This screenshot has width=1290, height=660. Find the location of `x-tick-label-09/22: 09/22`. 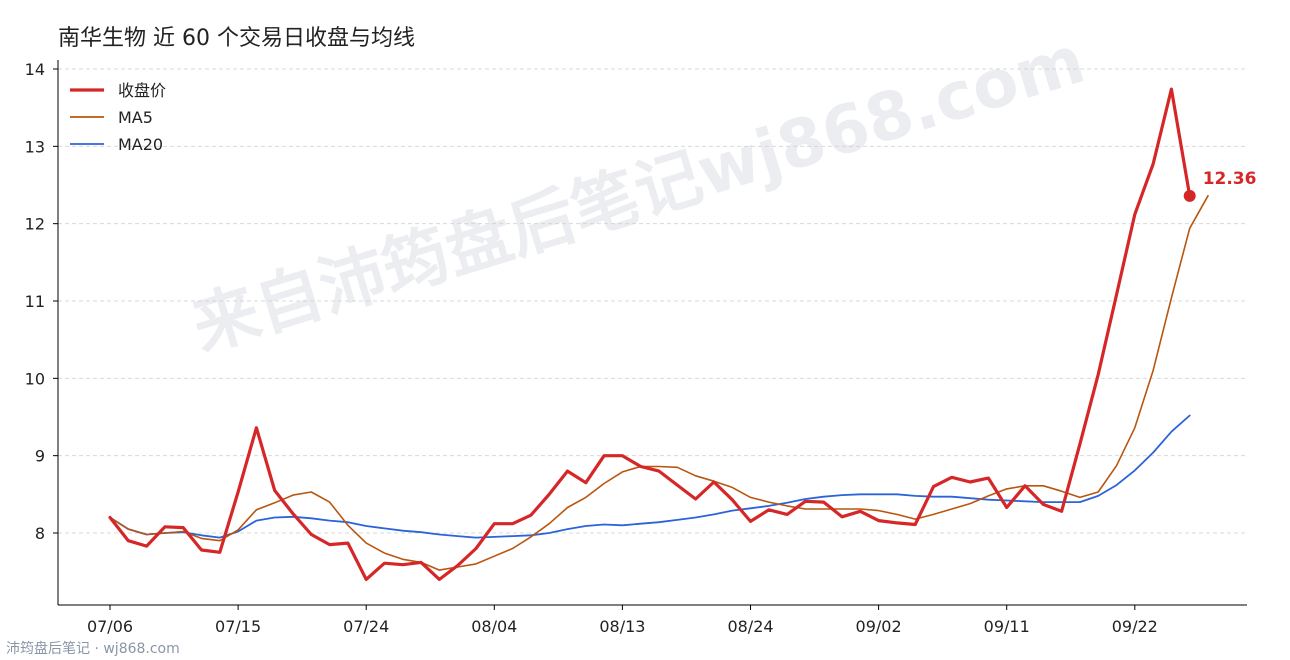

x-tick-label-09/22: 09/22 is located at coordinates (1135, 626).